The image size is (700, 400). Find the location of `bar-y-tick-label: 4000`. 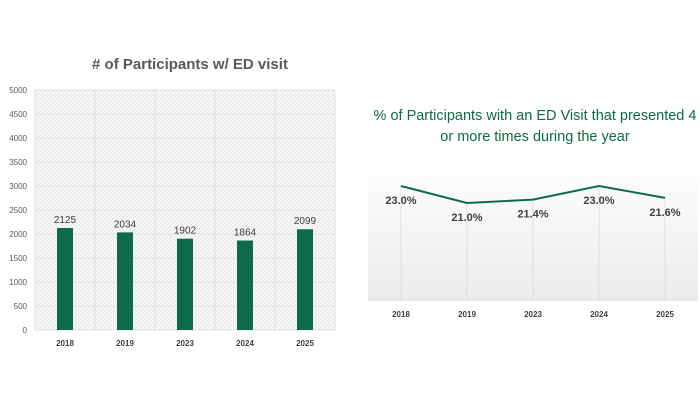

bar-y-tick-label: 4000 is located at coordinates (18, 138).